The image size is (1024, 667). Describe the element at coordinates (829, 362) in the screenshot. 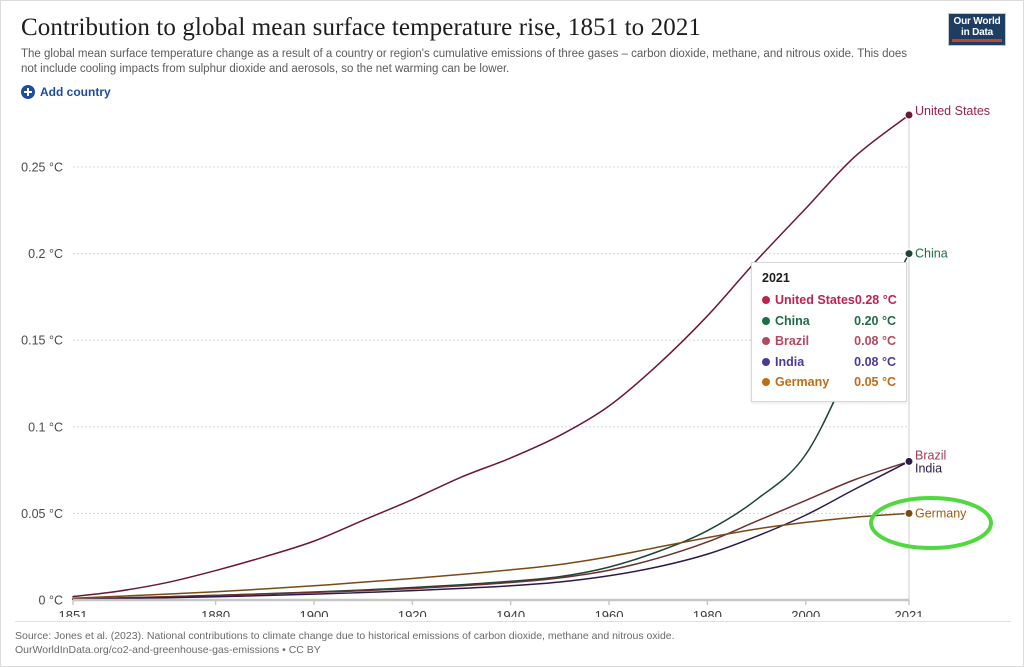

I see `tooltip-row: India 0.08 °C` at that location.